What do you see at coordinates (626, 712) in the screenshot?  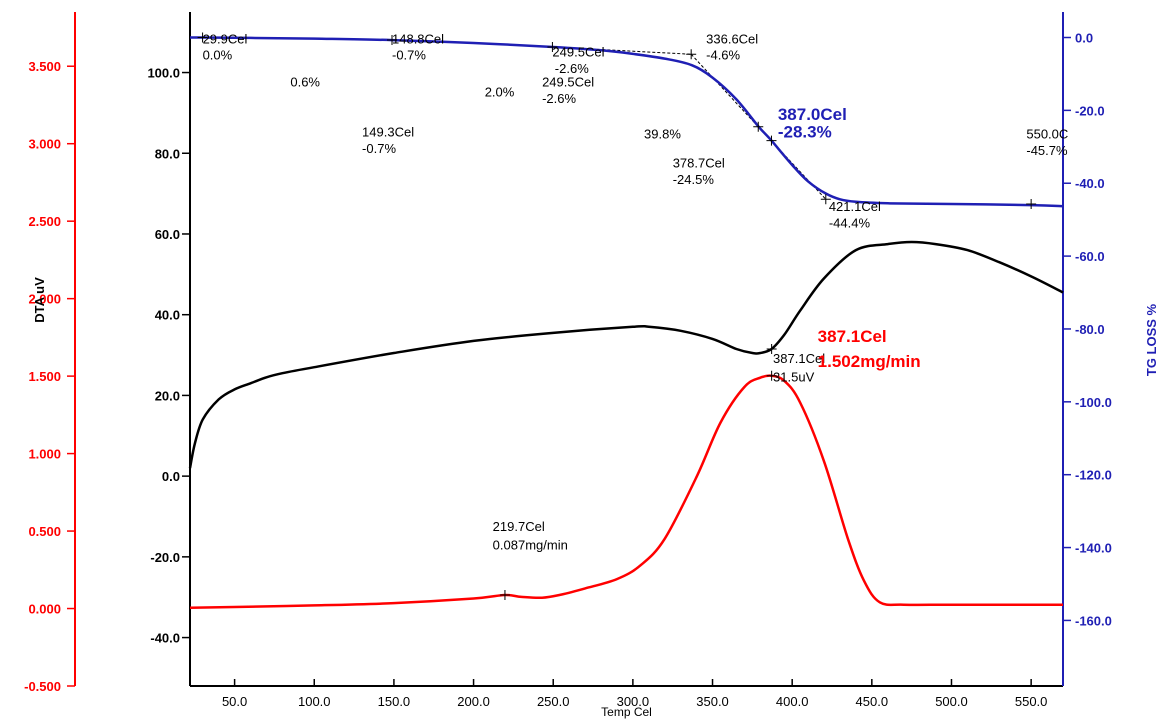 I see `x-axis-title: Temp Cel` at bounding box center [626, 712].